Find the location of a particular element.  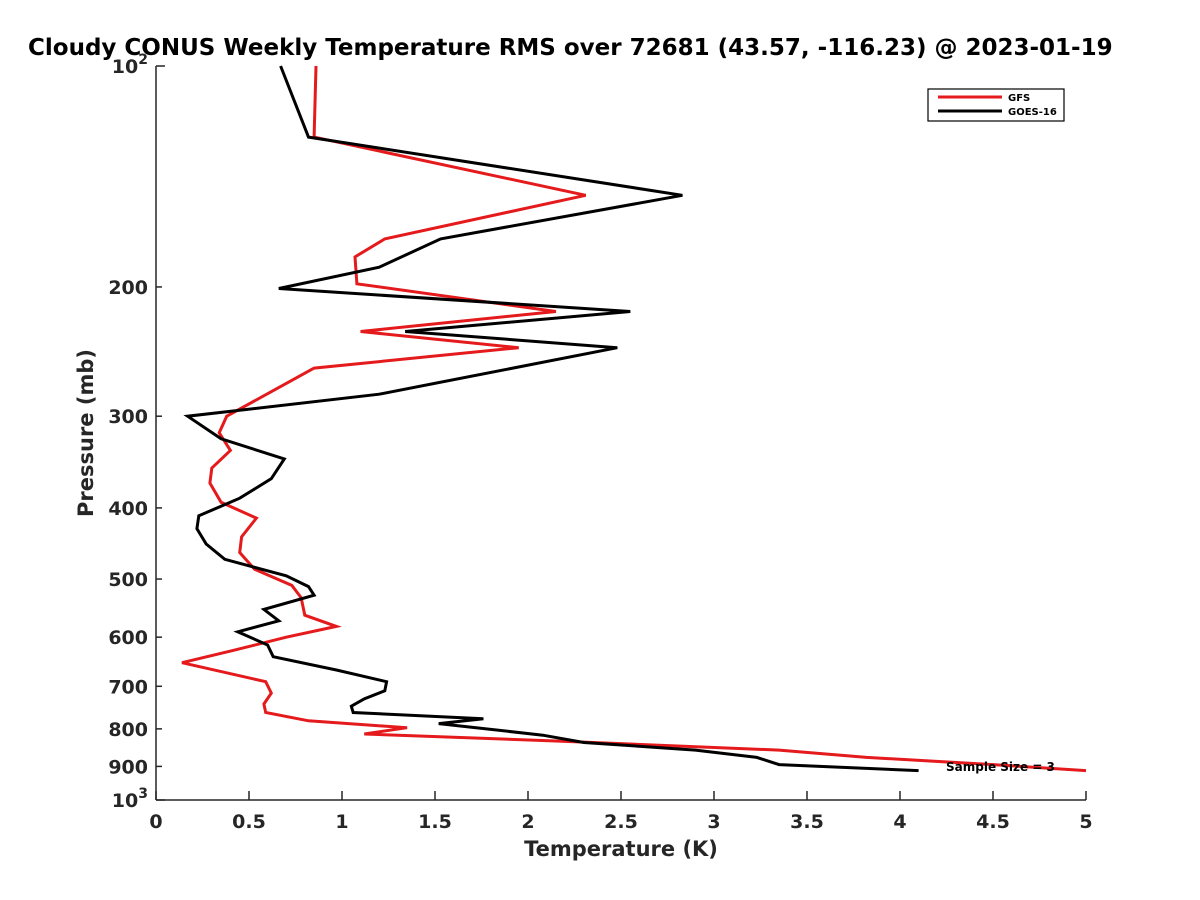

legend-box is located at coordinates (996, 105).